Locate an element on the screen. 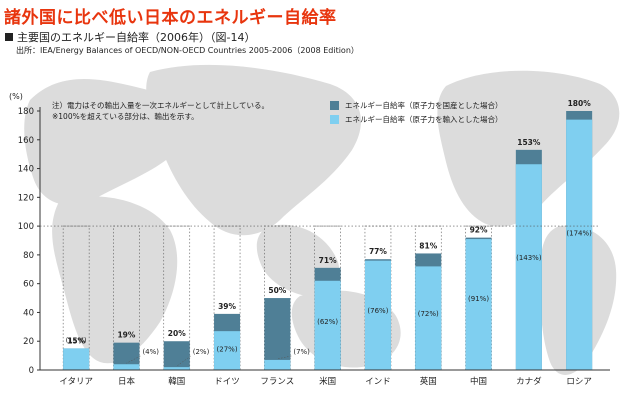 The width and height of the screenshot is (632, 406). total-value-label: 39% is located at coordinates (227, 306).